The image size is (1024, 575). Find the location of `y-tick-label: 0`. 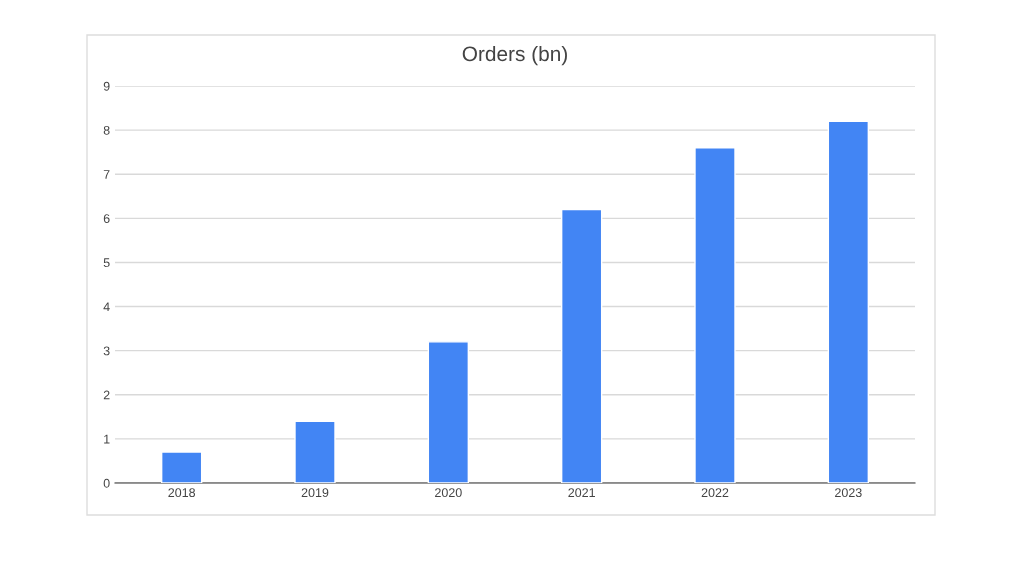

y-tick-label: 0 is located at coordinates (106, 483).